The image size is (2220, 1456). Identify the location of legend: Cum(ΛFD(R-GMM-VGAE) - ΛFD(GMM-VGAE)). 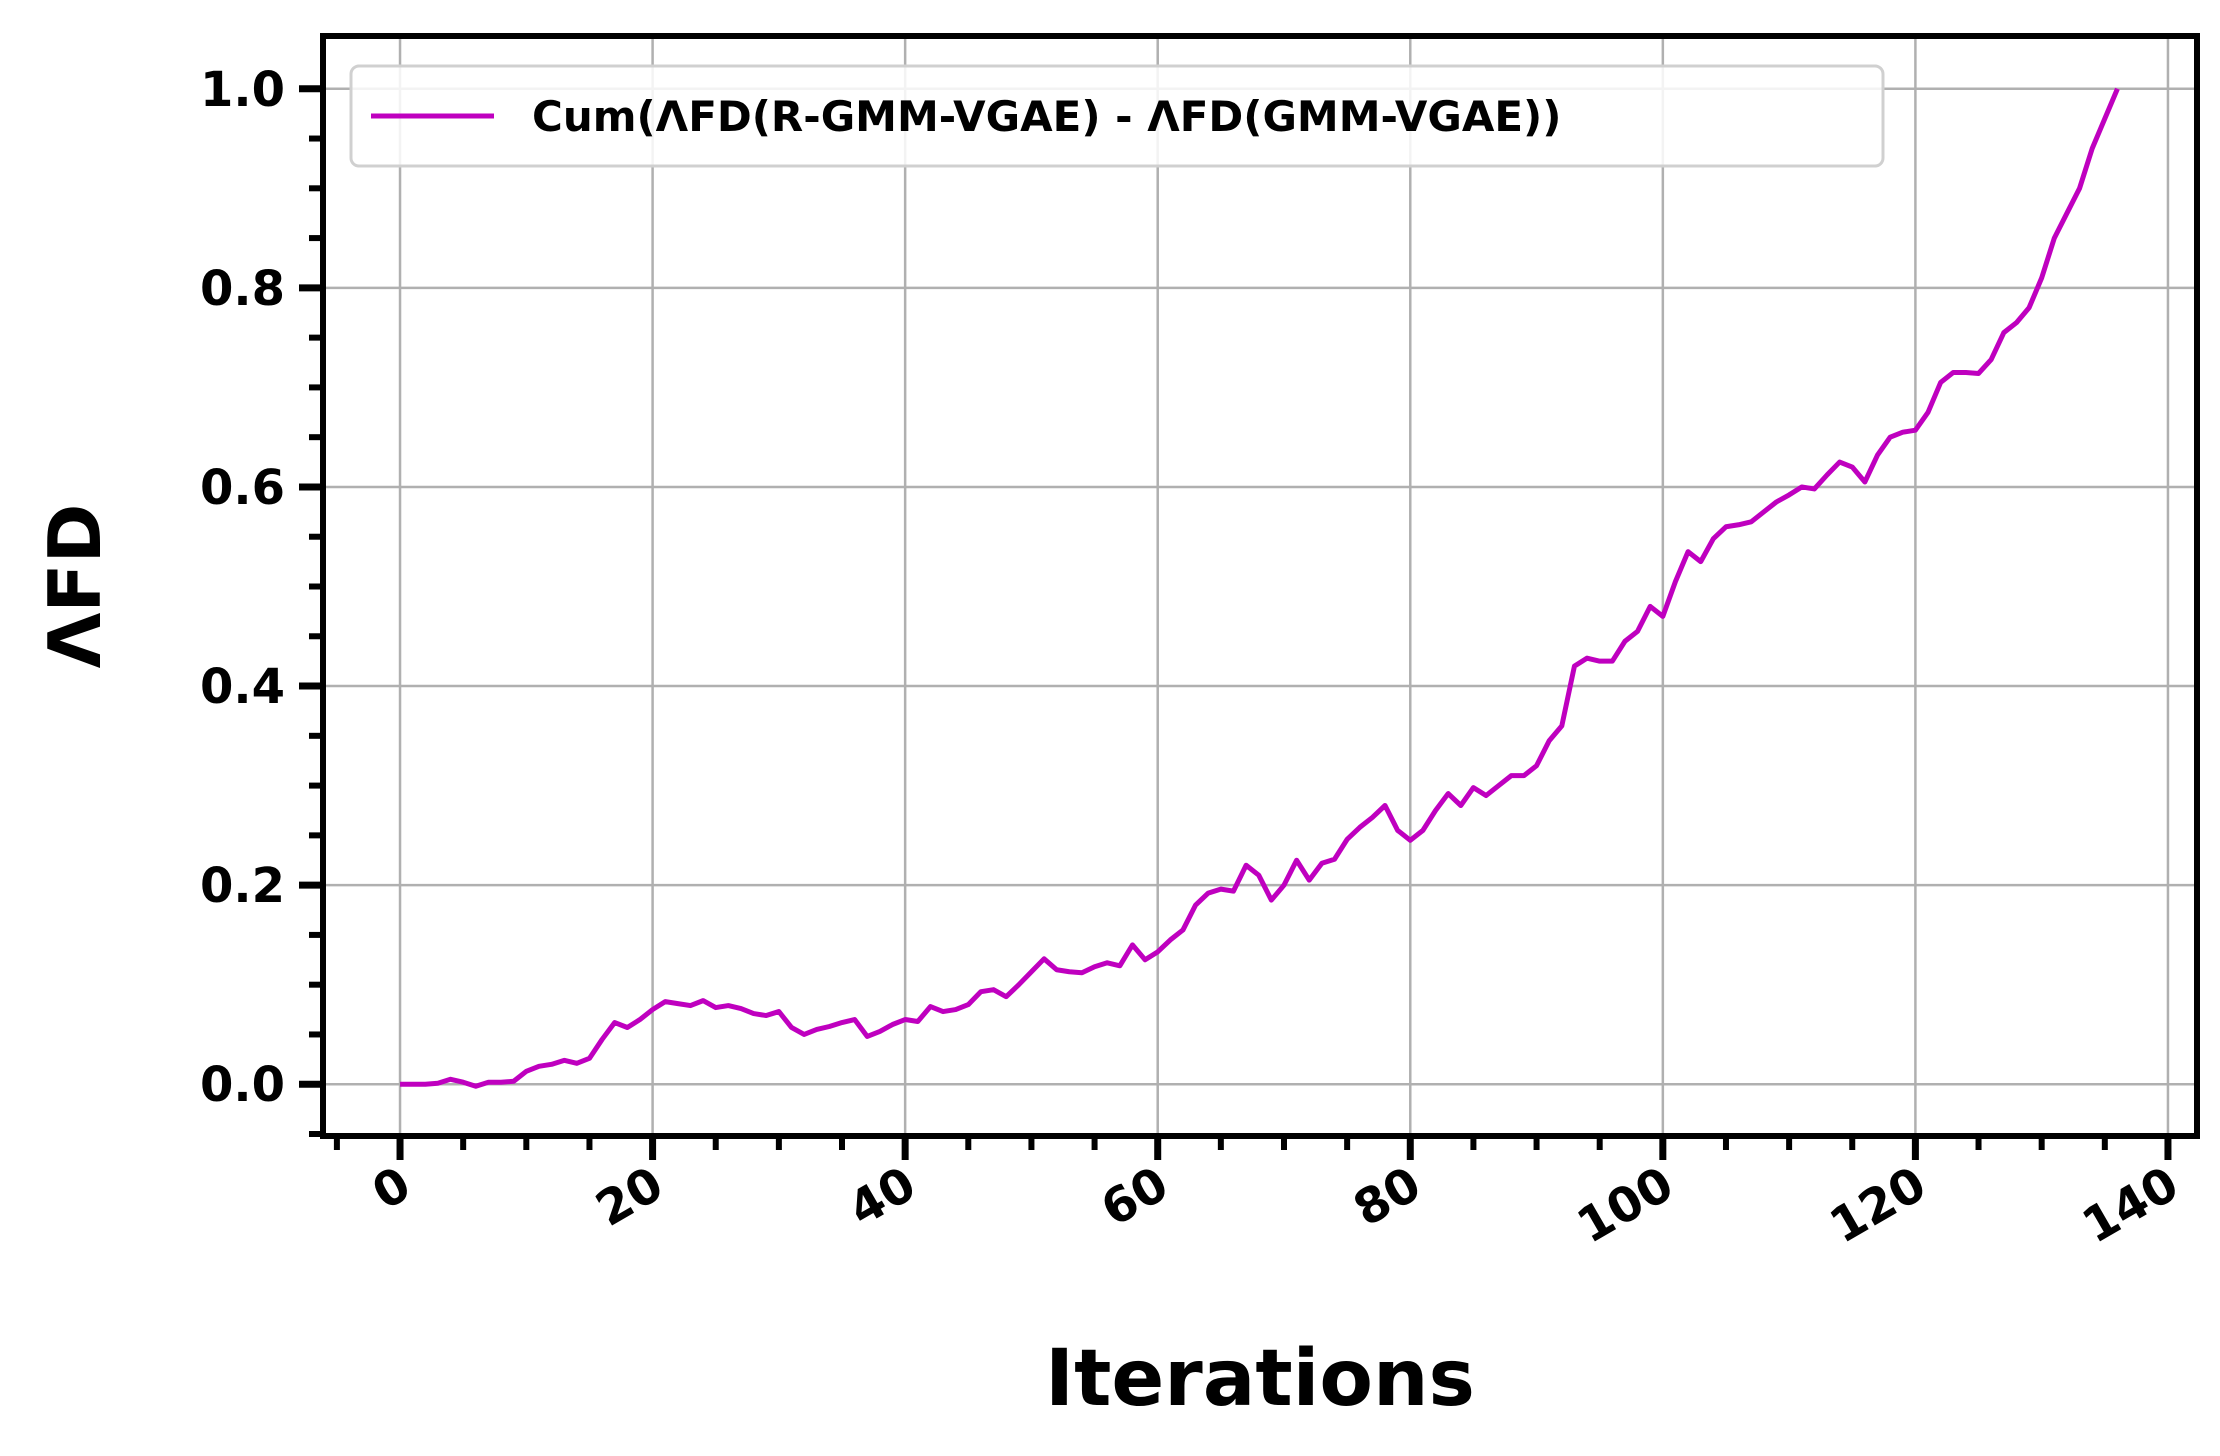
(1117, 116).